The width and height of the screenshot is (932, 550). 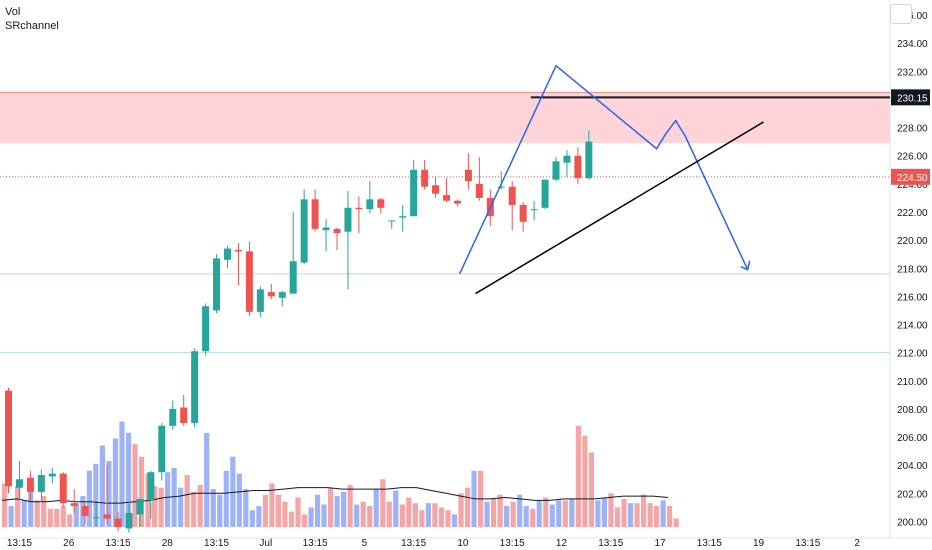 What do you see at coordinates (912, 269) in the screenshot?
I see `price-tick-label: 218.00` at bounding box center [912, 269].